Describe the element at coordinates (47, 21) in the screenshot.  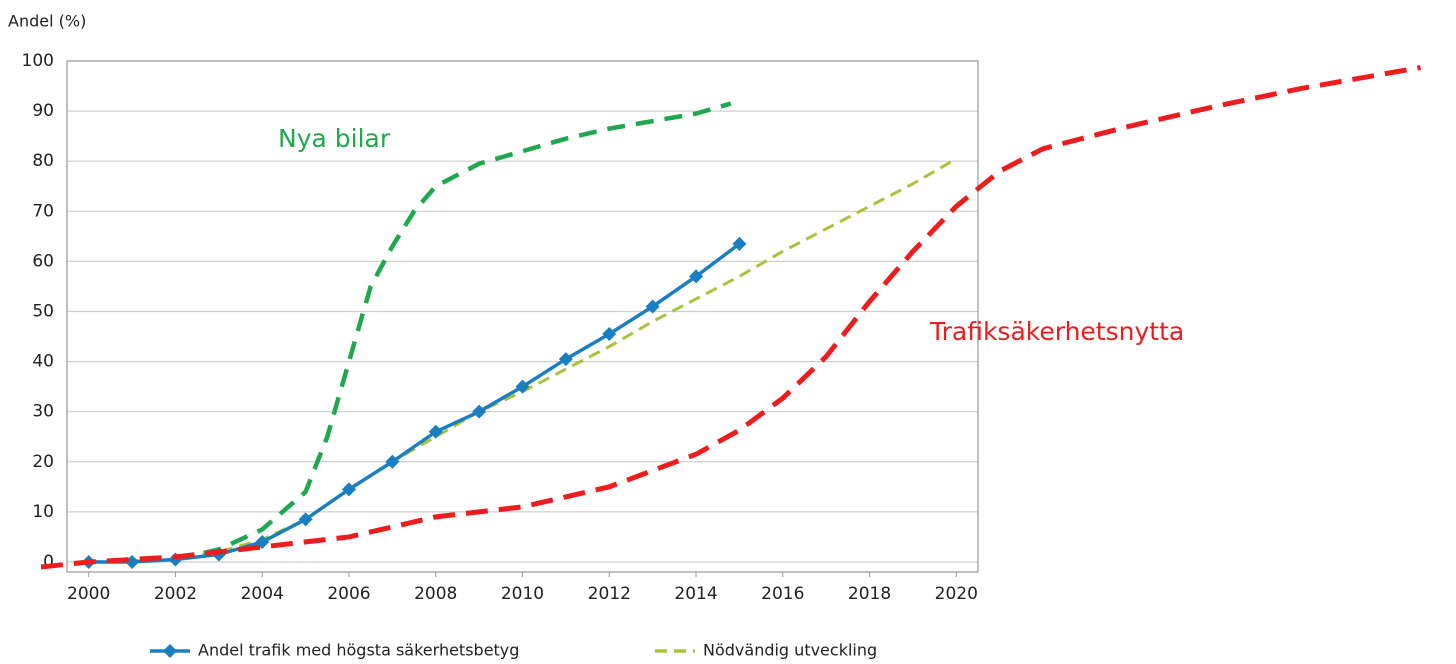
I see `y-axis-label: Andel (%)` at that location.